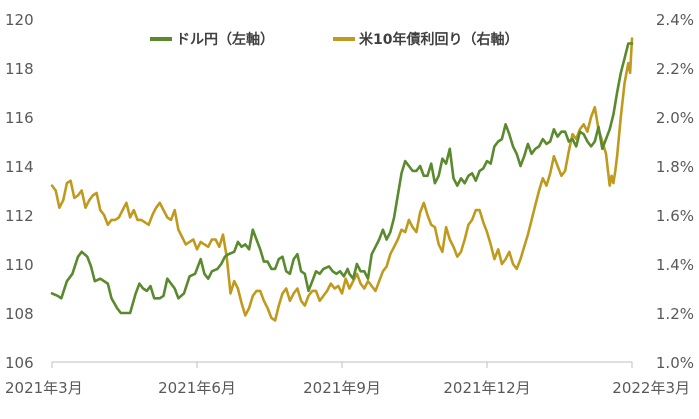 The width and height of the screenshot is (699, 419). I want to click on y-left-tick-label: 106, so click(19, 363).